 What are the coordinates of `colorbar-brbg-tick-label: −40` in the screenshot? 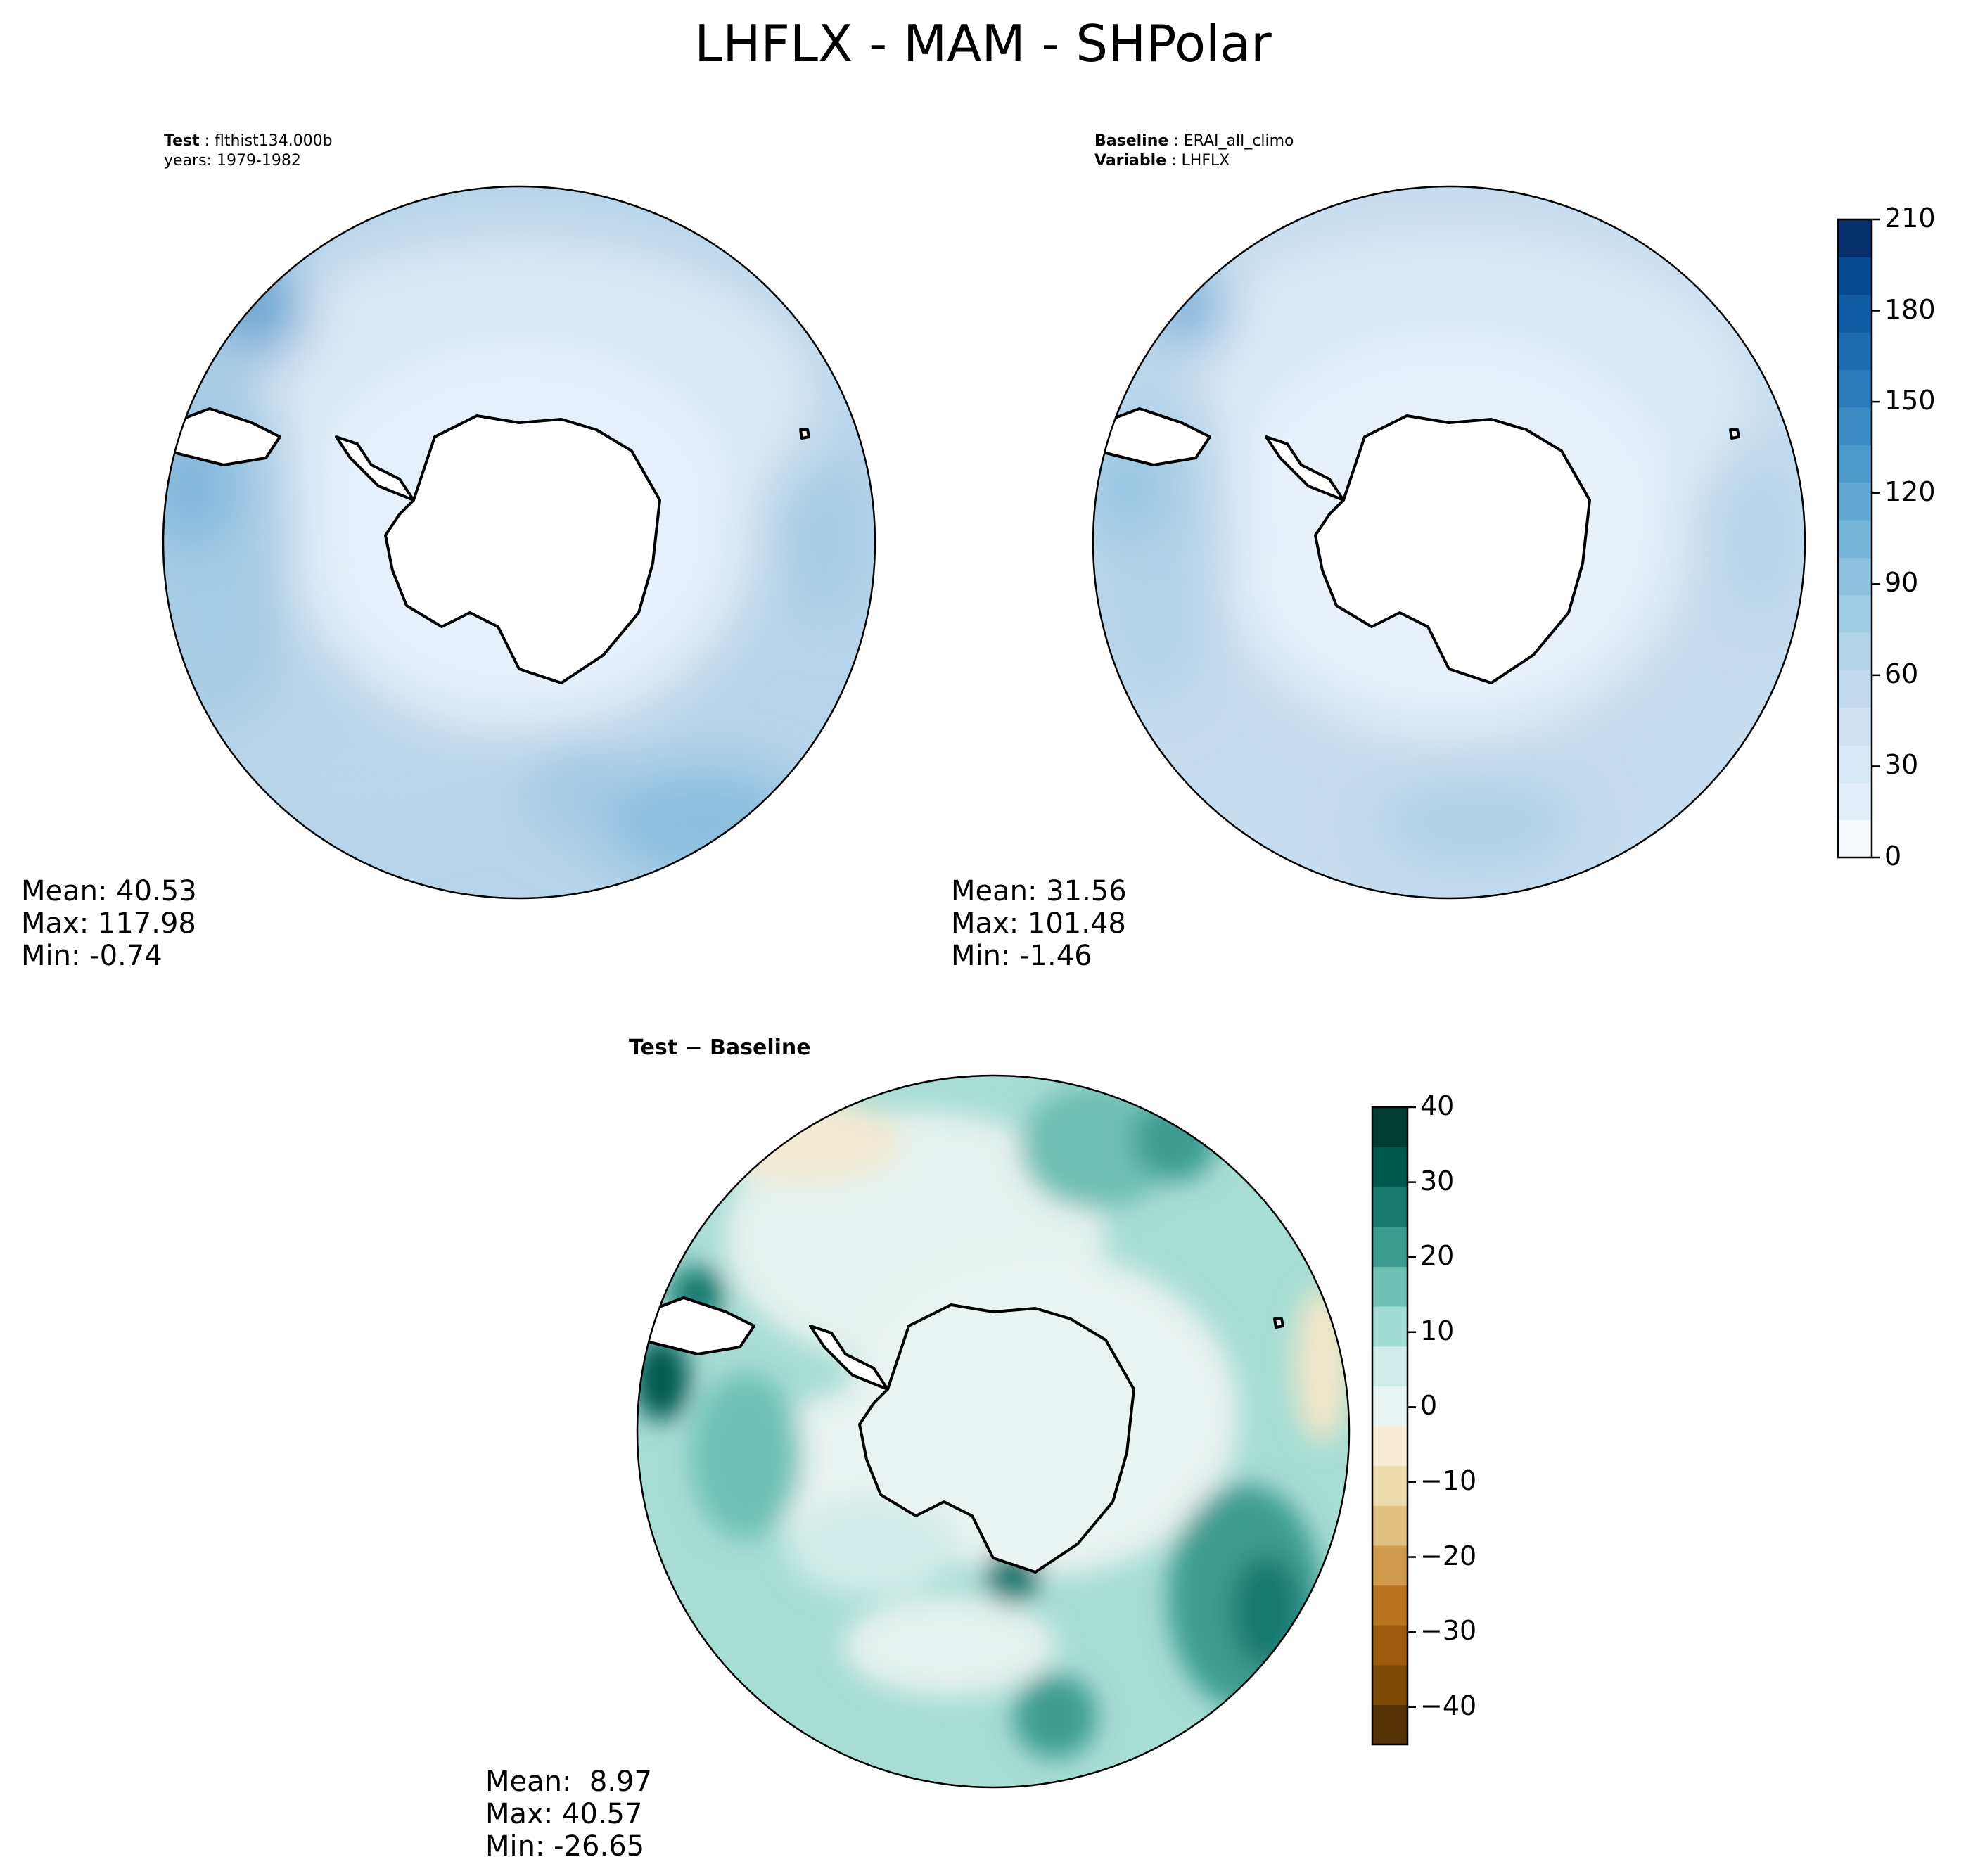 It's located at (1448, 1706).